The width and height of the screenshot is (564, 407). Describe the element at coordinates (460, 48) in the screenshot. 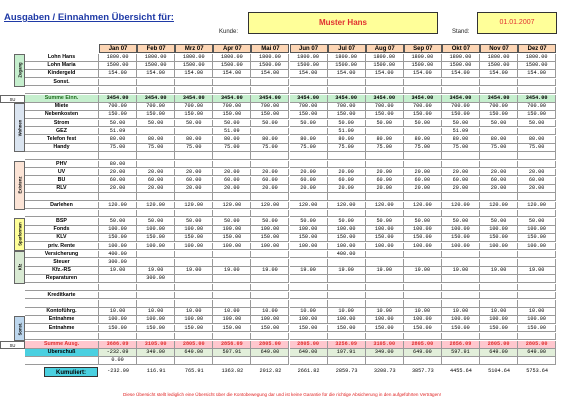

I see `month-header: Okt 07` at that location.